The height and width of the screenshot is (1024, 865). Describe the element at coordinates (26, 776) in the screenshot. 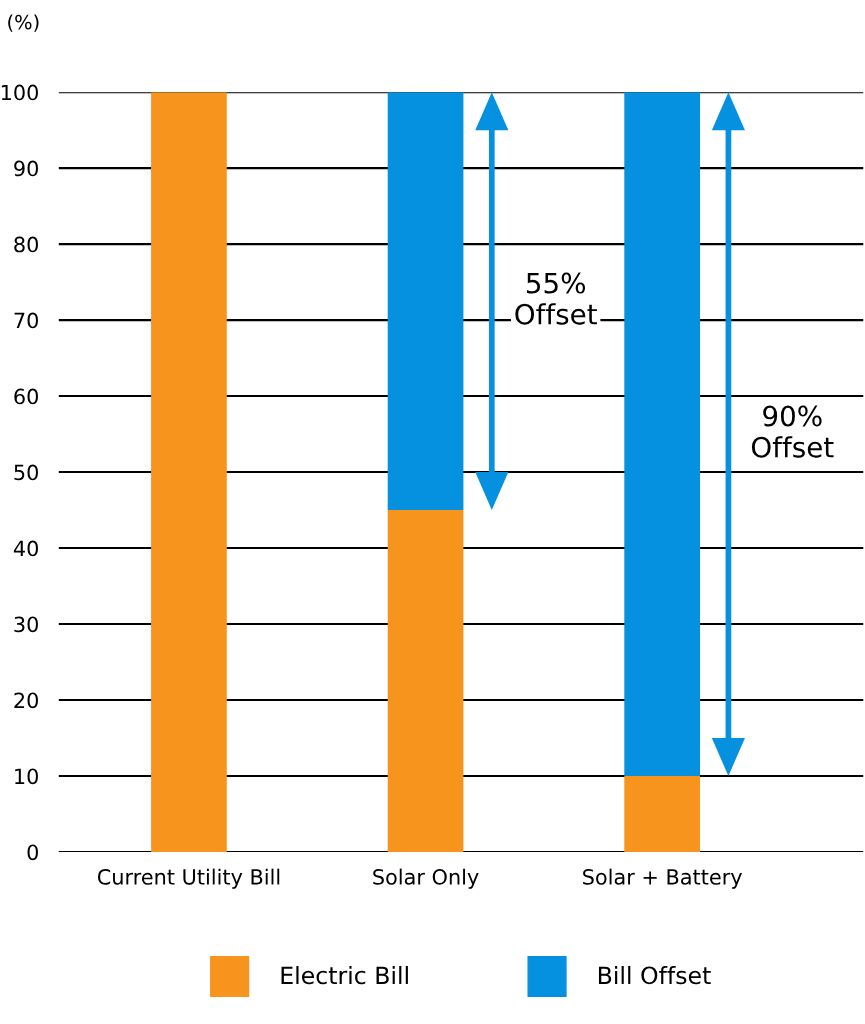

I see `y-tick-label: 10` at that location.